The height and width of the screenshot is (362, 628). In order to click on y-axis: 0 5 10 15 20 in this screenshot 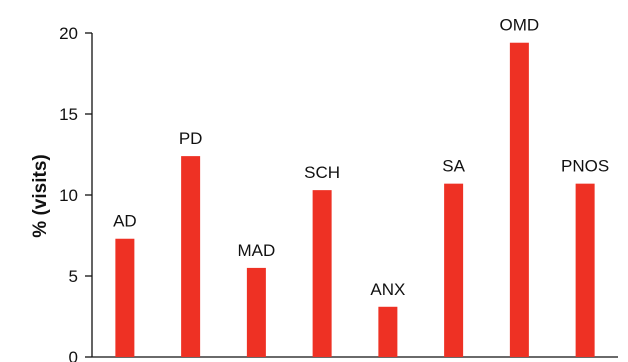, I will do `click(76, 193)`.